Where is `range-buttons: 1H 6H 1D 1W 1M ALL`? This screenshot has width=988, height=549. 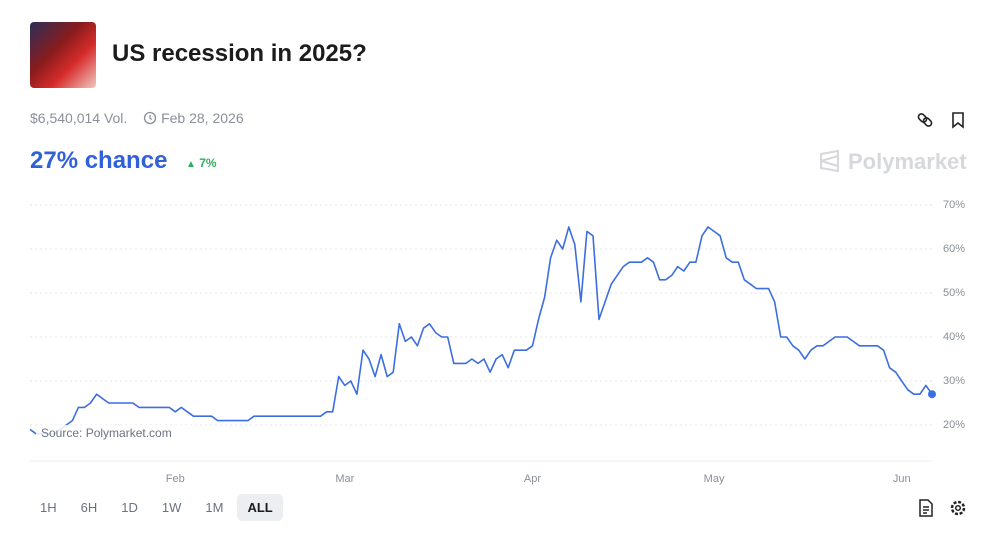 range-buttons: 1H 6H 1D 1W 1M ALL is located at coordinates (156, 507).